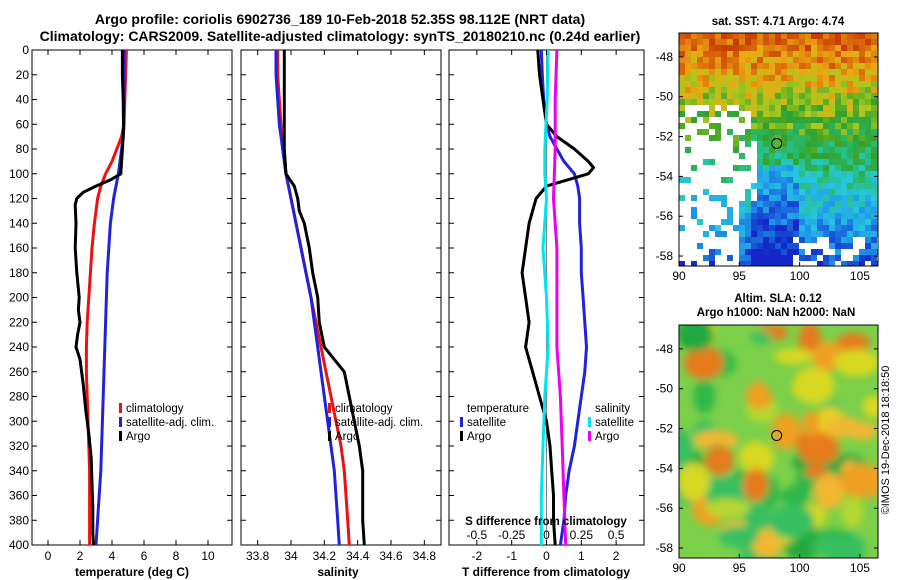 Image resolution: width=900 pixels, height=580 pixels. I want to click on map-x-tick-label: 95, so click(740, 276).